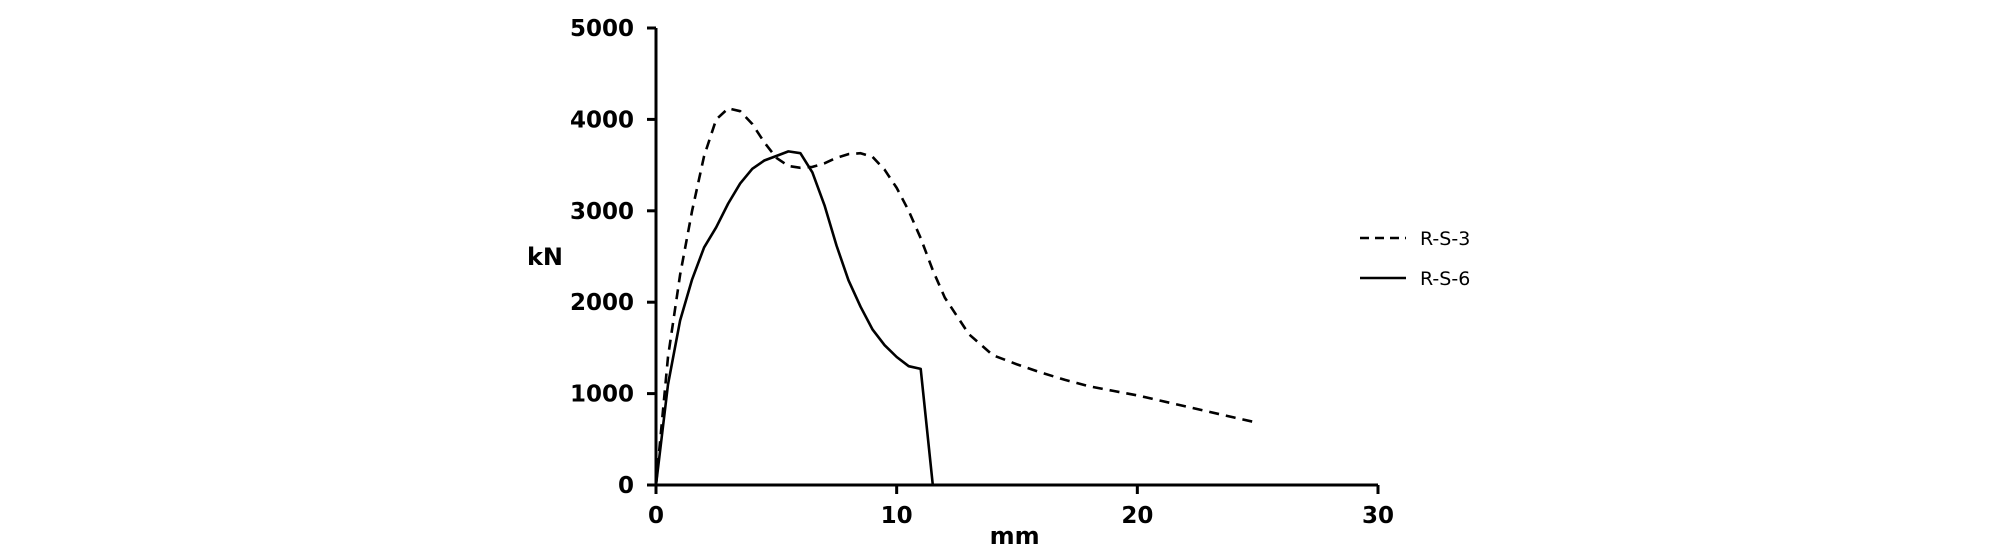 Image resolution: width=2008 pixels, height=557 pixels. I want to click on y-tick-label: 3000, so click(602, 212).